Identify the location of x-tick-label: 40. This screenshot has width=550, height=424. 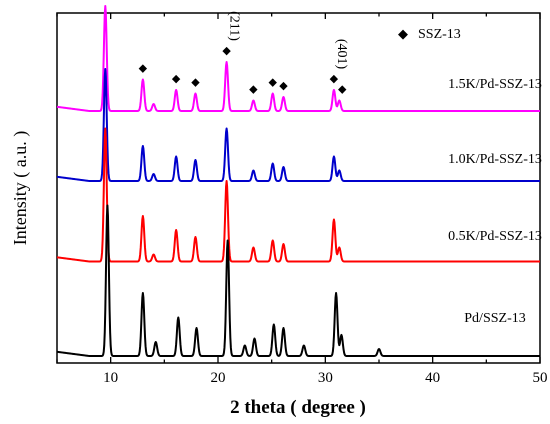
(432, 378).